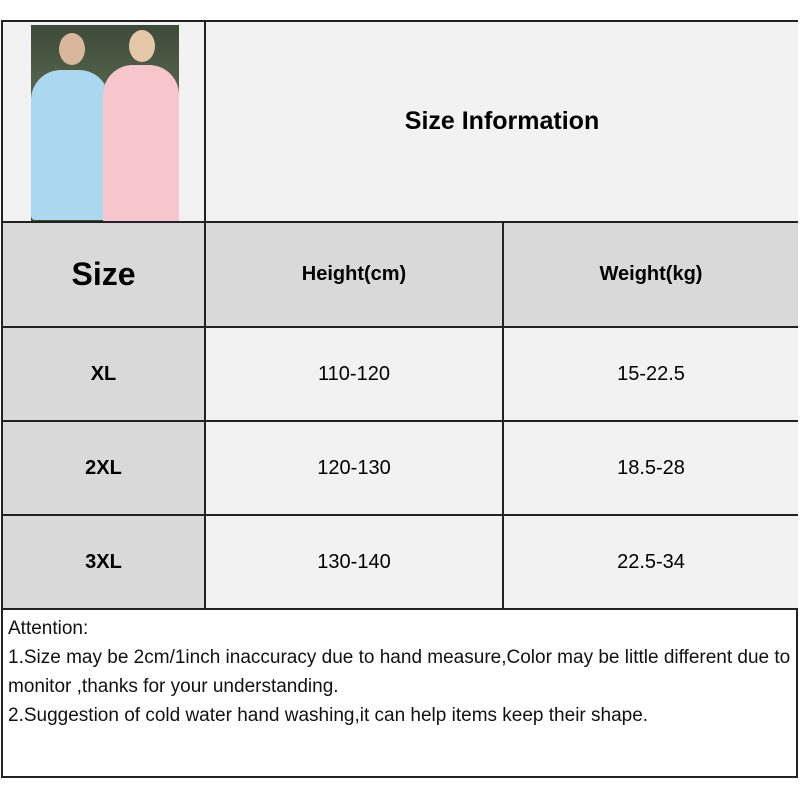  Describe the element at coordinates (651, 275) in the screenshot. I see `header-weight: Weight(kg)` at that location.